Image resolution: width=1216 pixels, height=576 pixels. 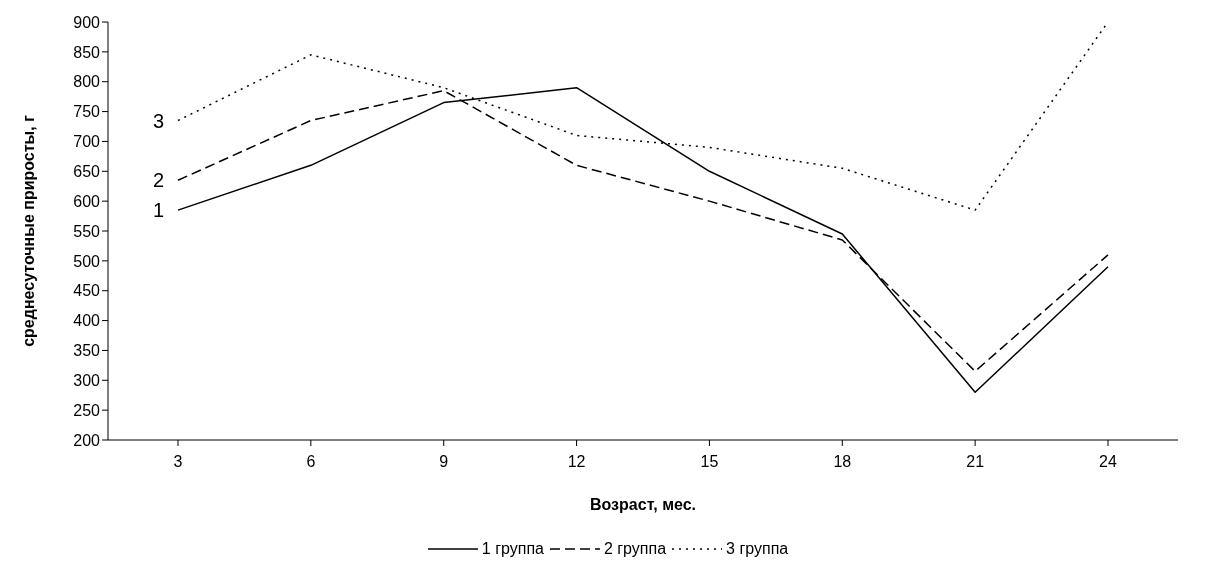 I want to click on x-tick-label: 12, so click(x=576, y=462).